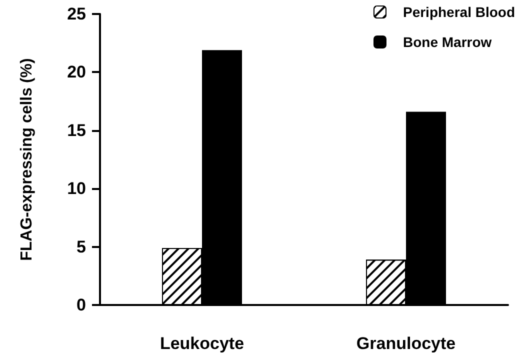 This screenshot has height=357, width=520. I want to click on y-tick-label: 0, so click(81, 305).